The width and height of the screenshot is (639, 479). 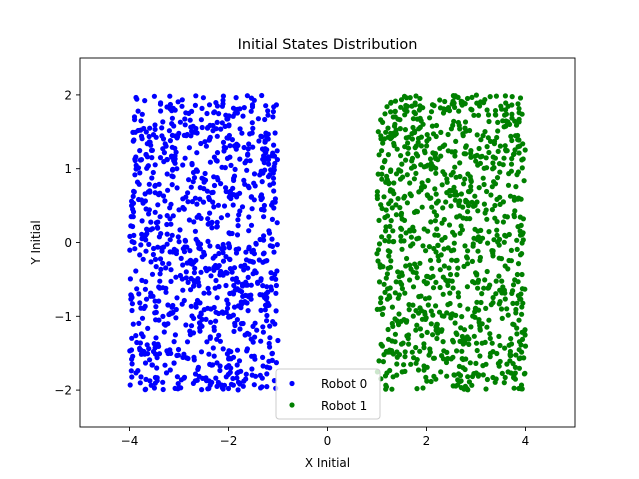 What do you see at coordinates (328, 394) in the screenshot?
I see `legend-box` at bounding box center [328, 394].